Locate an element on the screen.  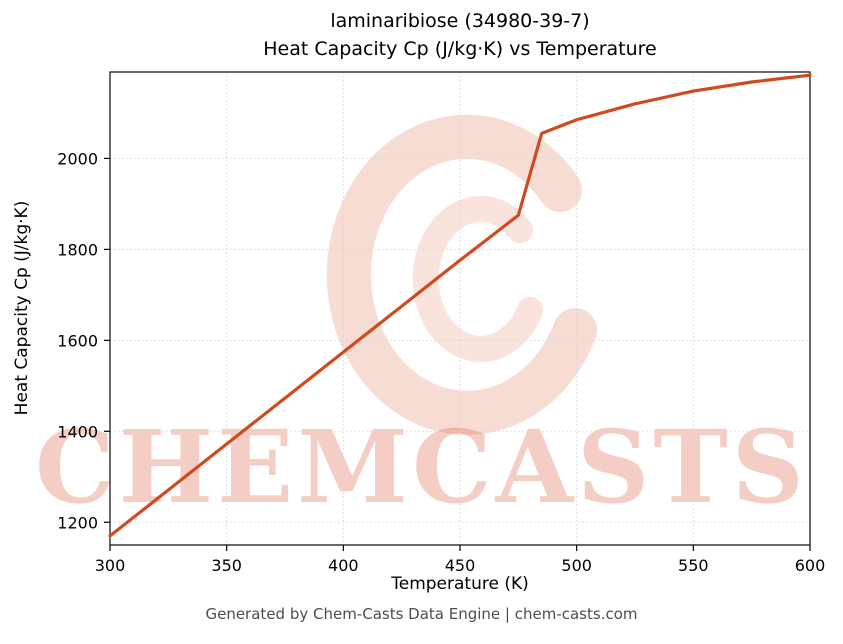
x-tick-label: 300 is located at coordinates (110, 565).